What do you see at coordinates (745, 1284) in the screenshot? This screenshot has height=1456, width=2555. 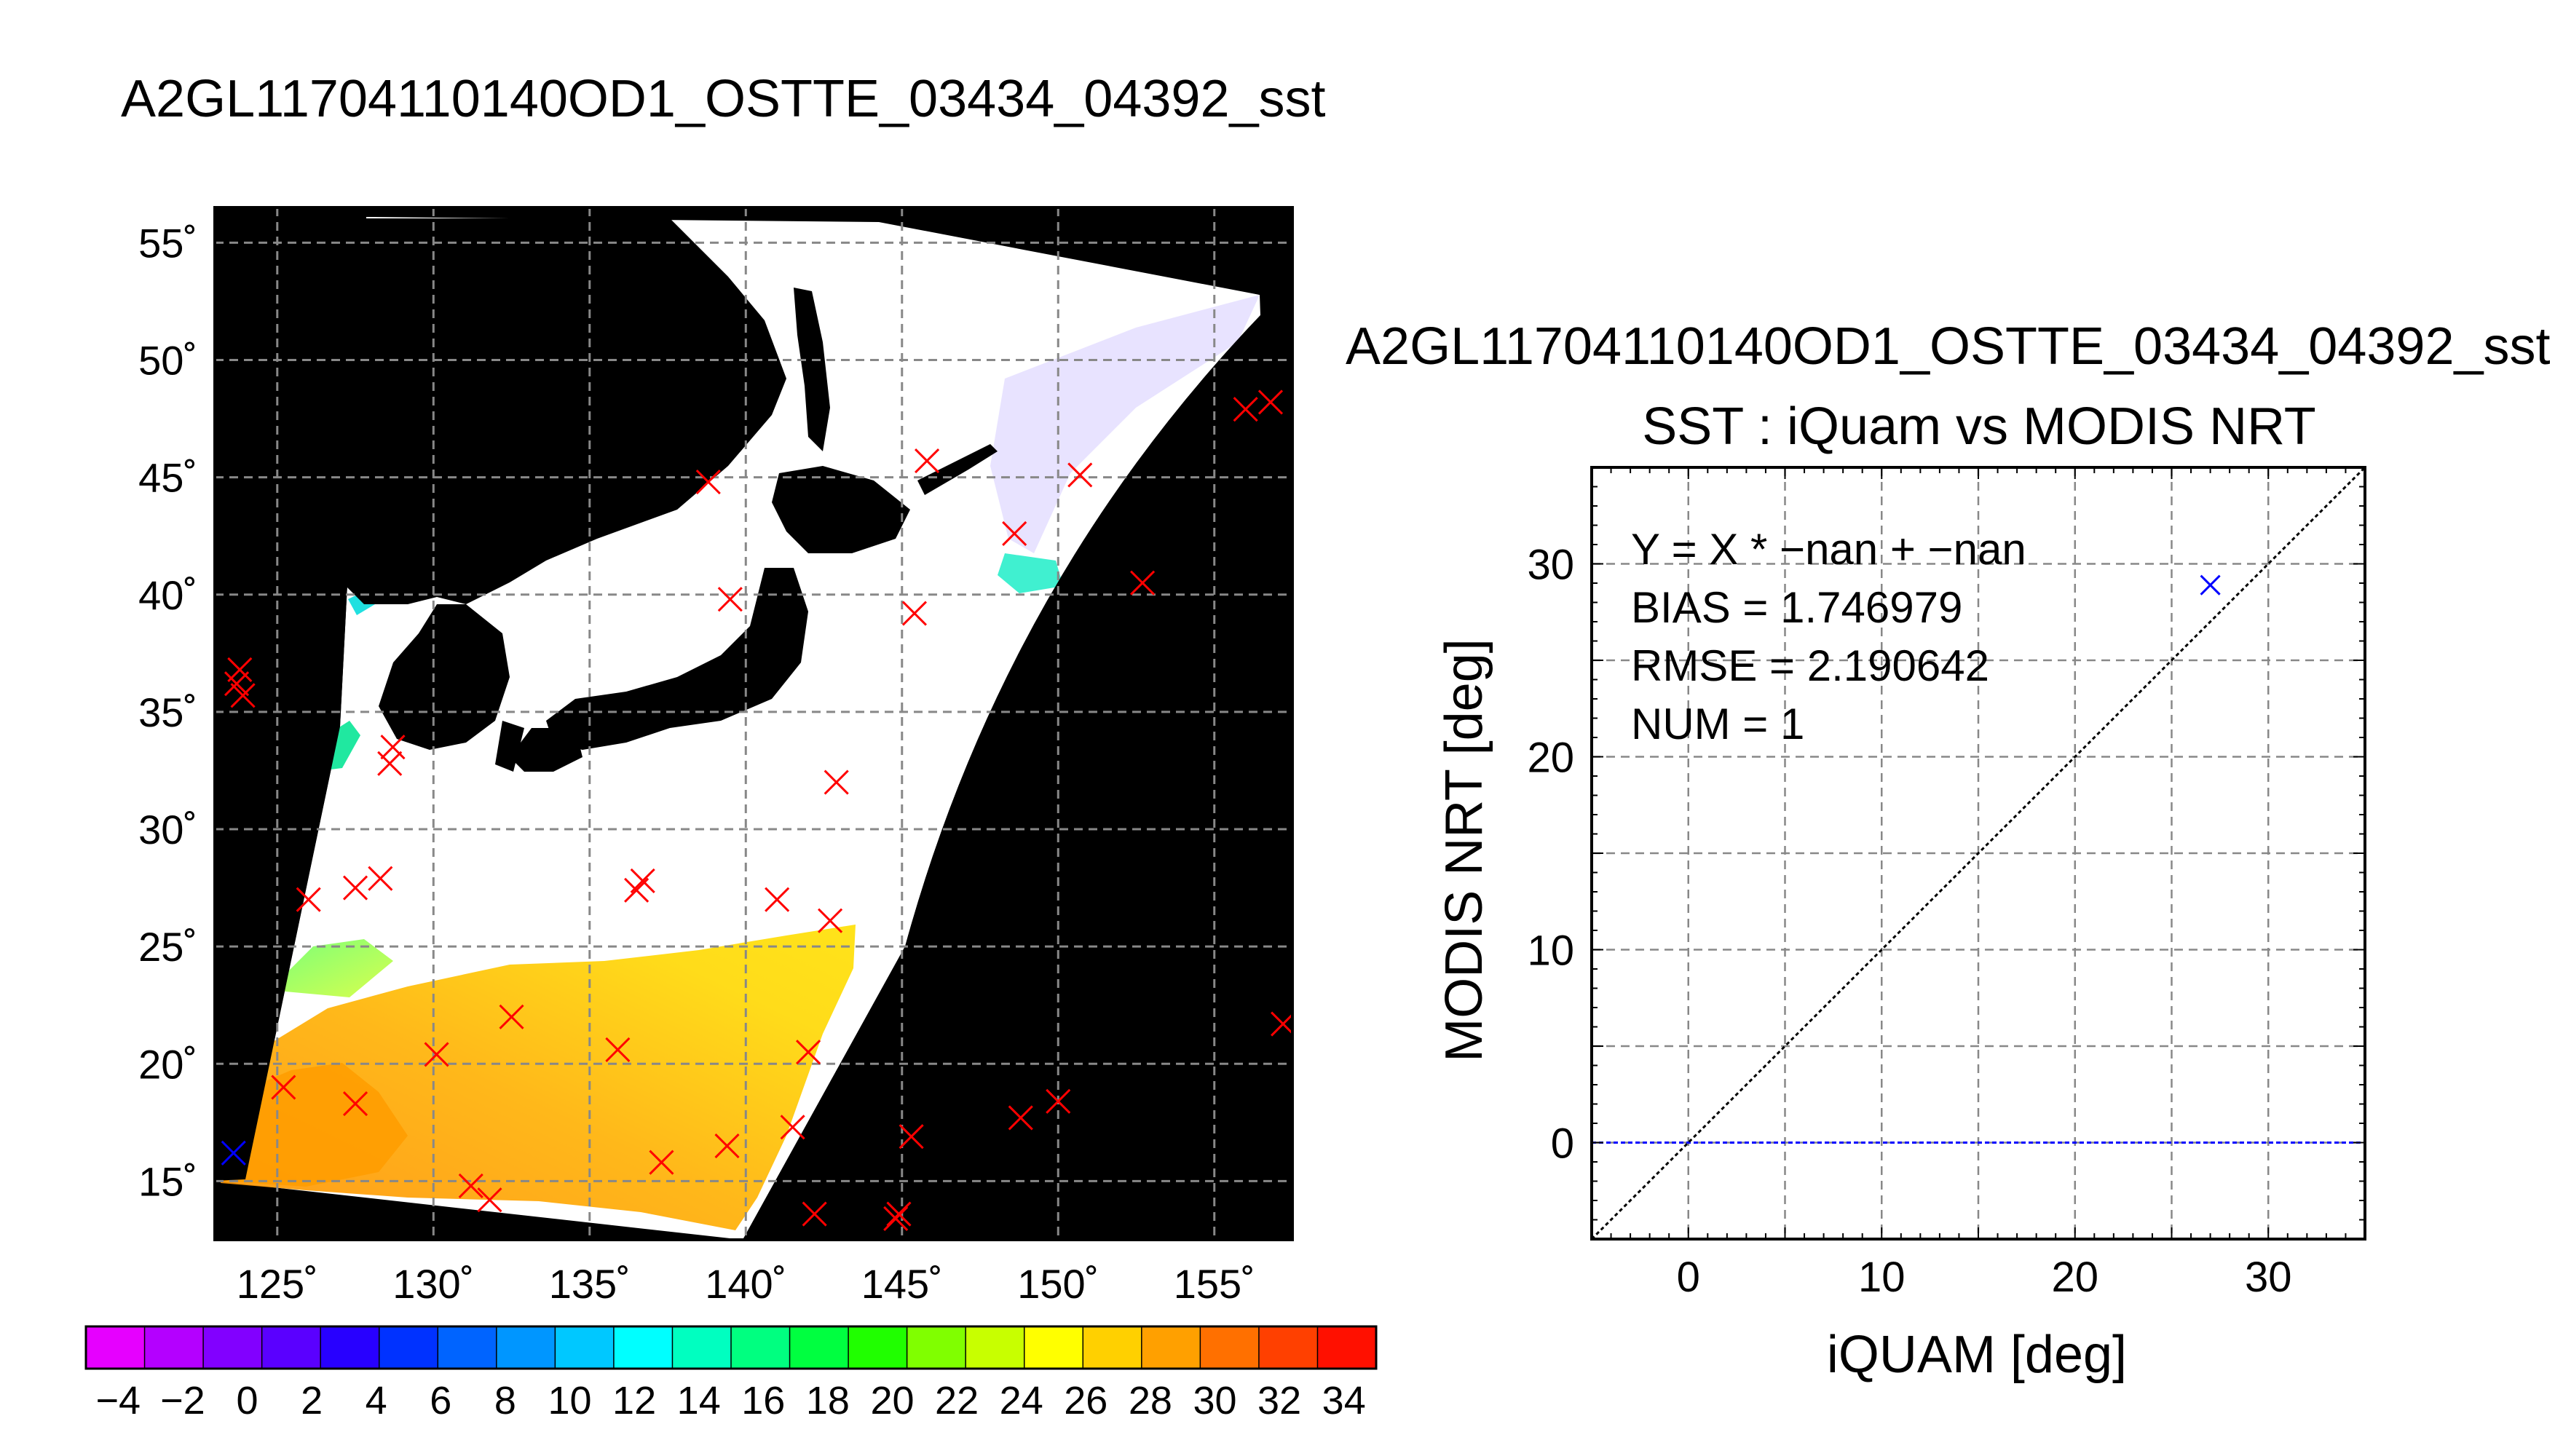 I see `lon-tick-label: 140˚` at bounding box center [745, 1284].